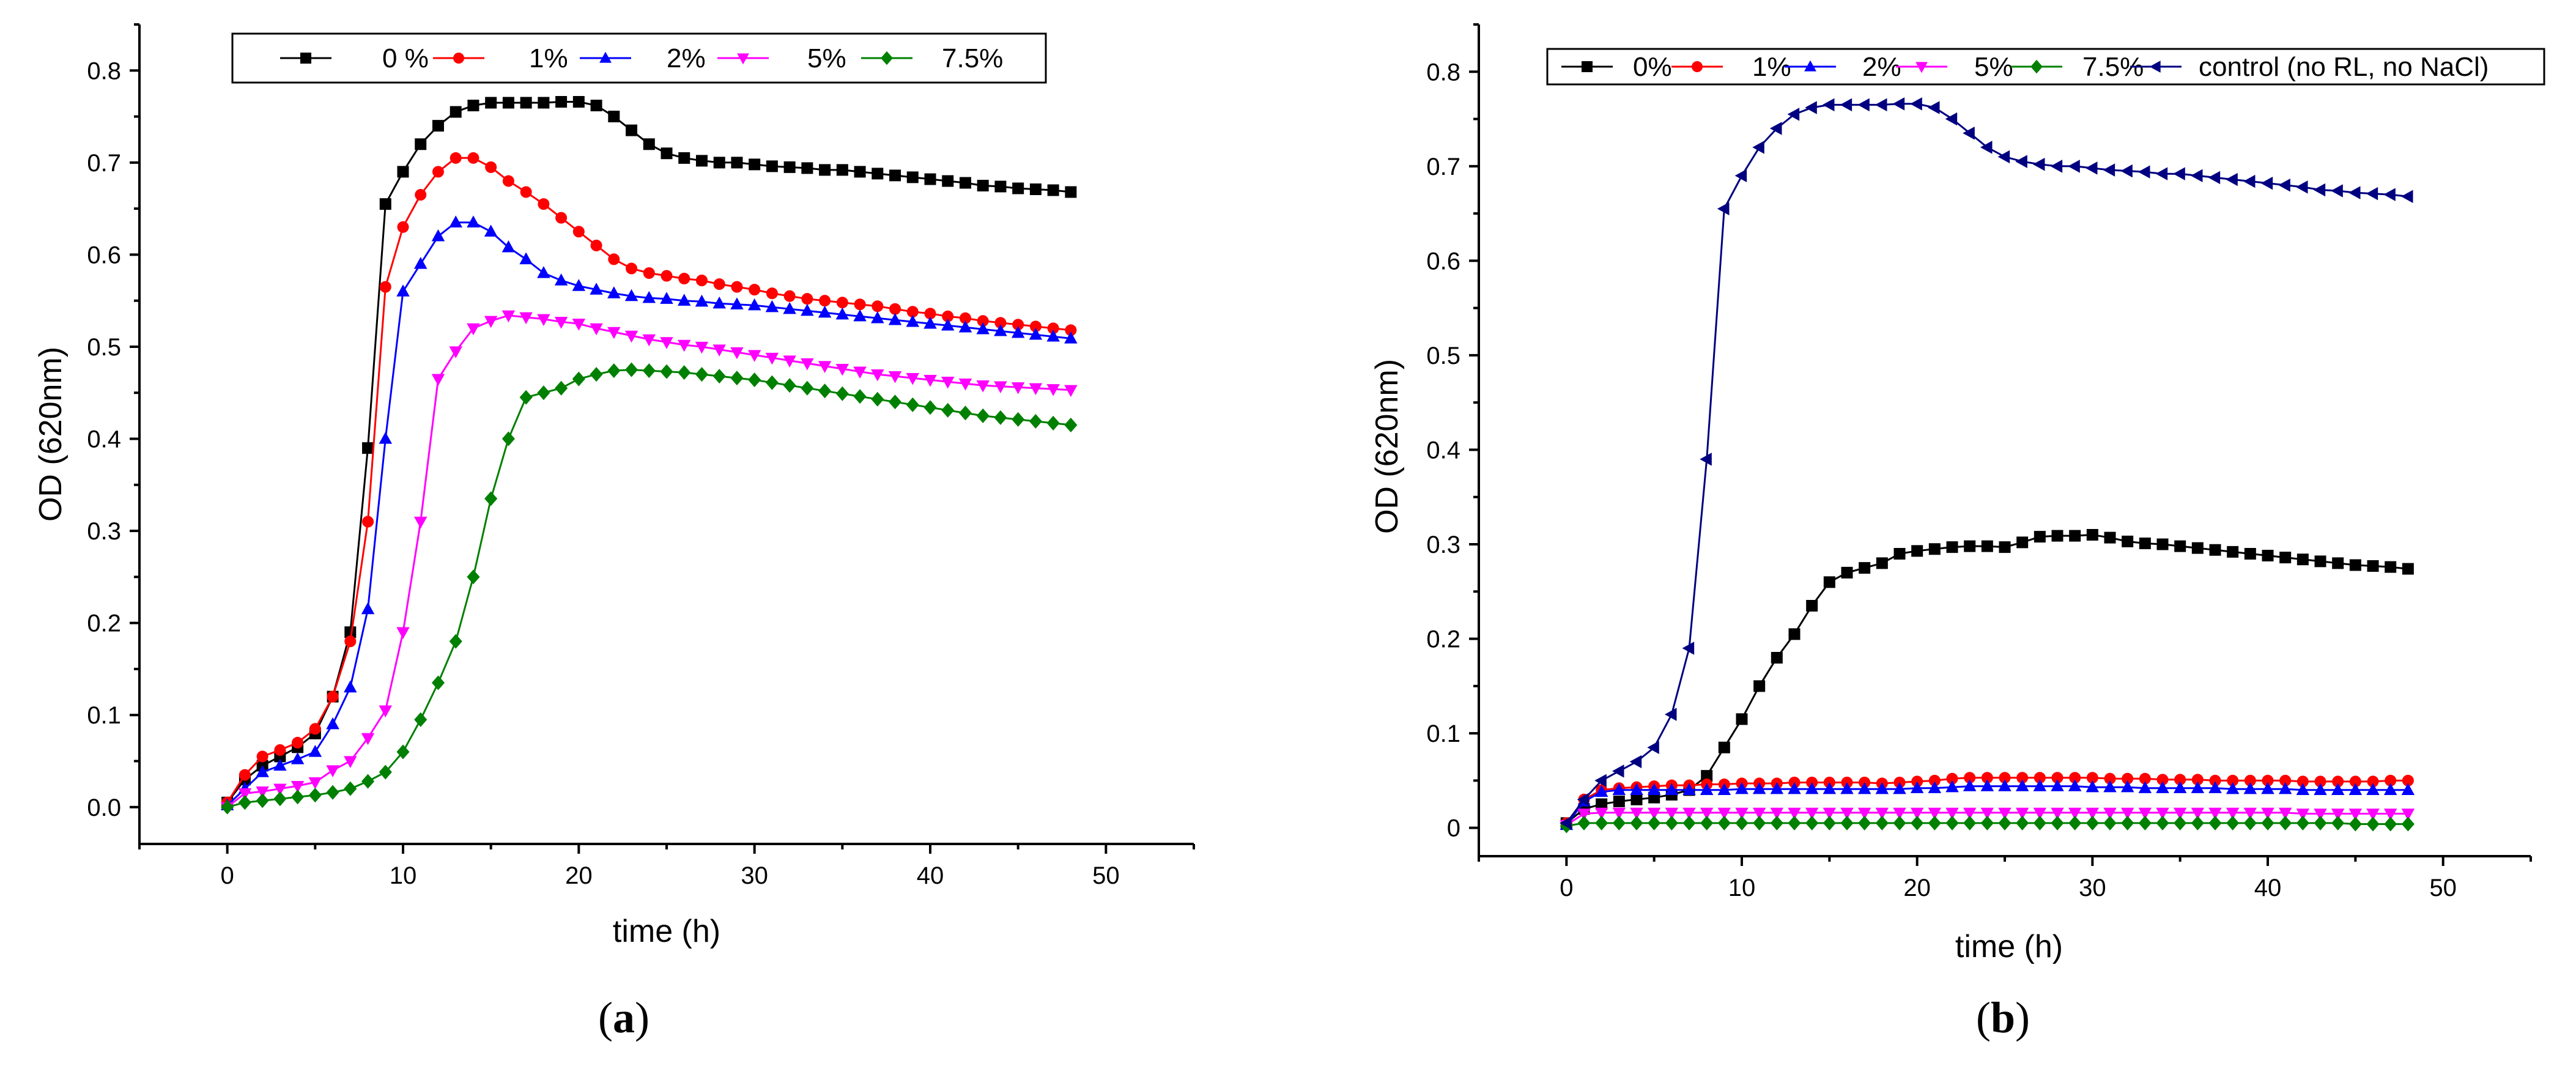 Image resolution: width=2576 pixels, height=1069 pixels. What do you see at coordinates (579, 875) in the screenshot?
I see `panel-a-x-tick-label: 20` at bounding box center [579, 875].